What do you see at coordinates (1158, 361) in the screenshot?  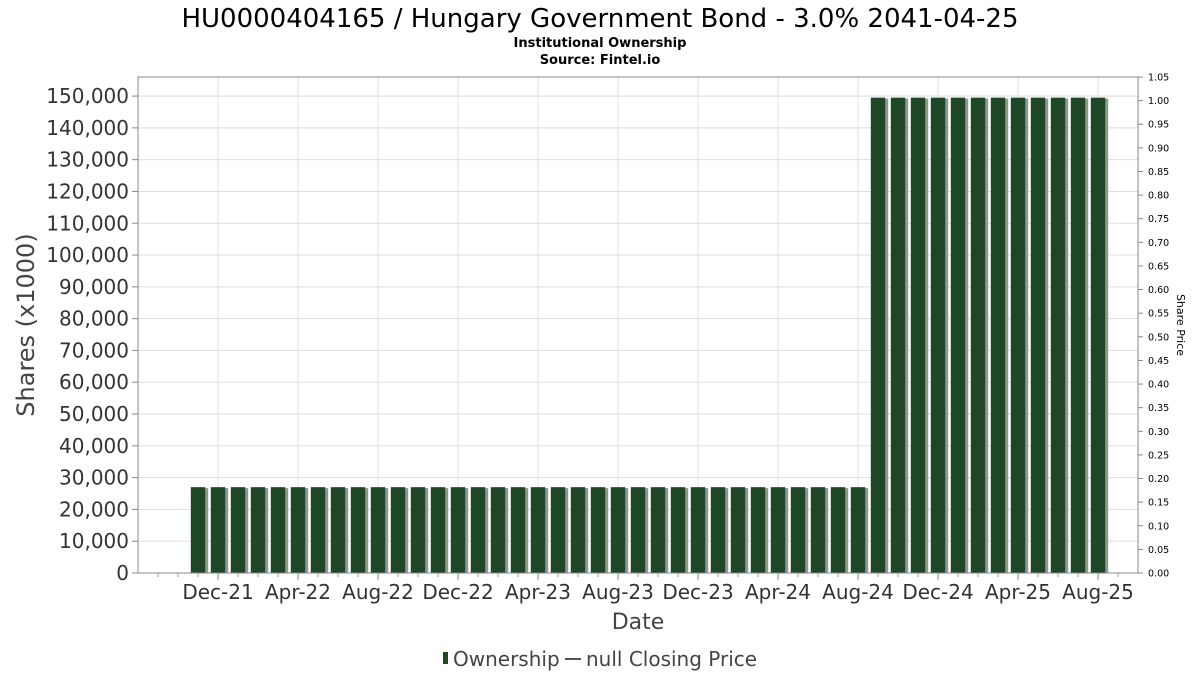 I see `y2-tick-label: 0.45` at bounding box center [1158, 361].